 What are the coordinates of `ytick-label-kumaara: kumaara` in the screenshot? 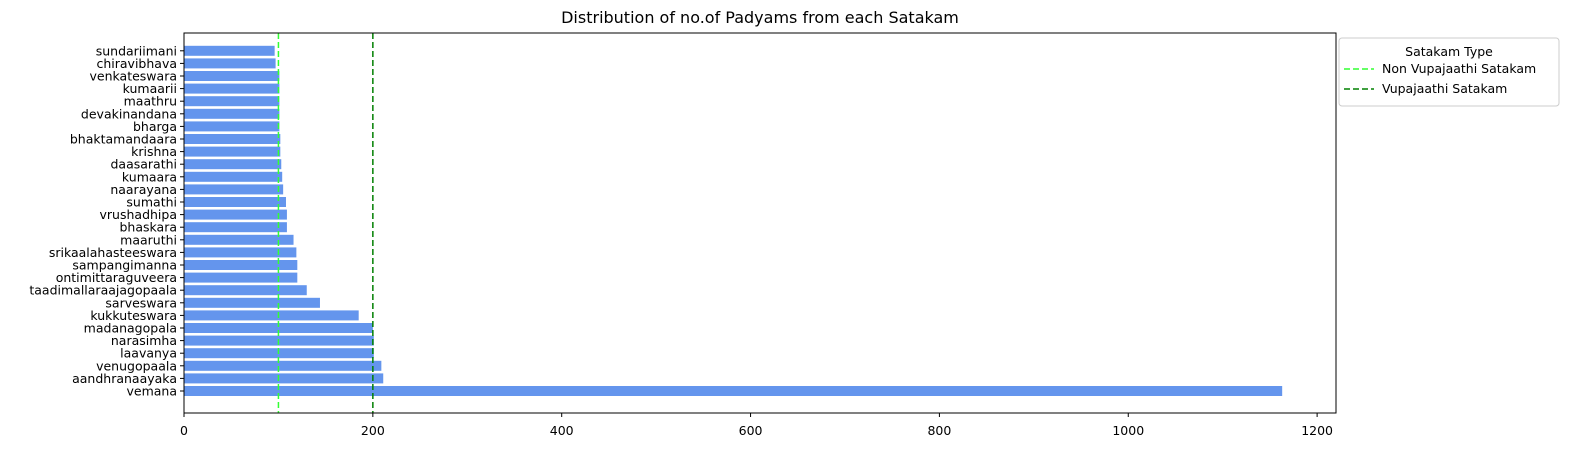 It's located at (149, 176).